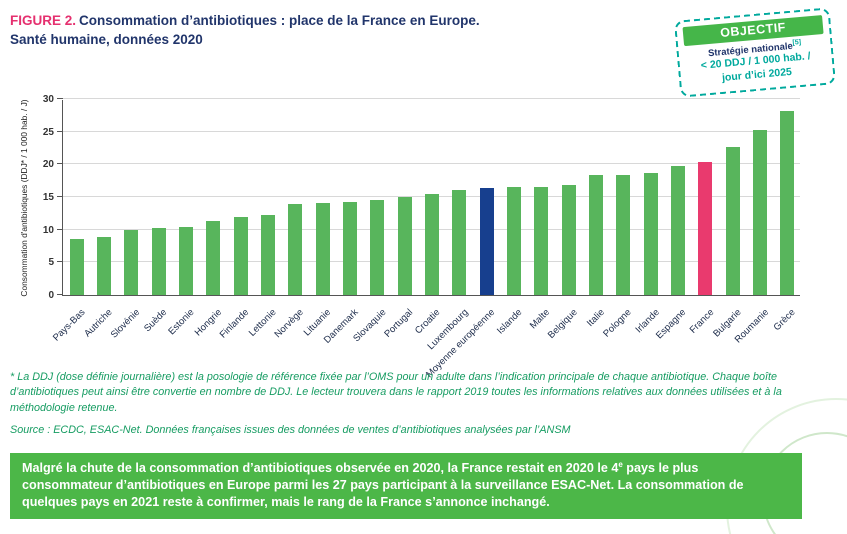 This screenshot has width=847, height=534. Describe the element at coordinates (620, 464) in the screenshot. I see `callout-superscript: e` at that location.